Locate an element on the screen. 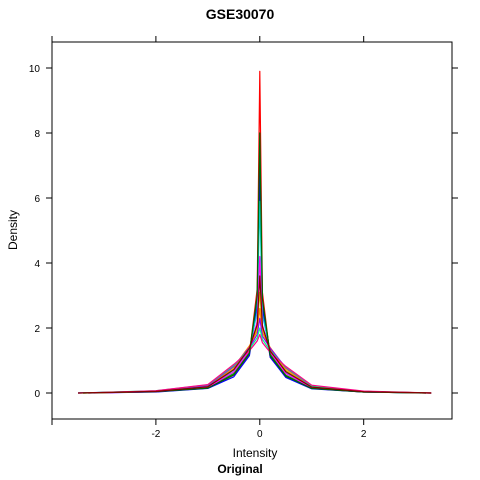 This screenshot has width=480, height=480. y-tick-label: 4 is located at coordinates (37, 264).